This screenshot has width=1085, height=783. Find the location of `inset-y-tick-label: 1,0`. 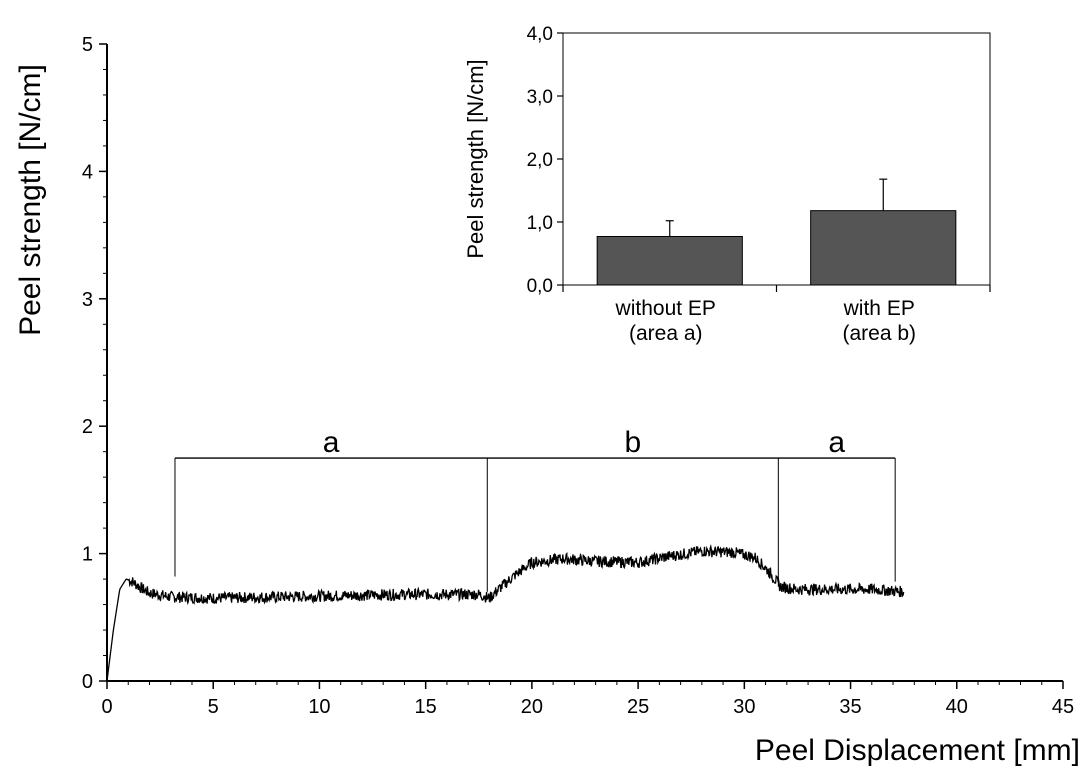

inset-y-tick-label: 1,0 is located at coordinates (540, 223).